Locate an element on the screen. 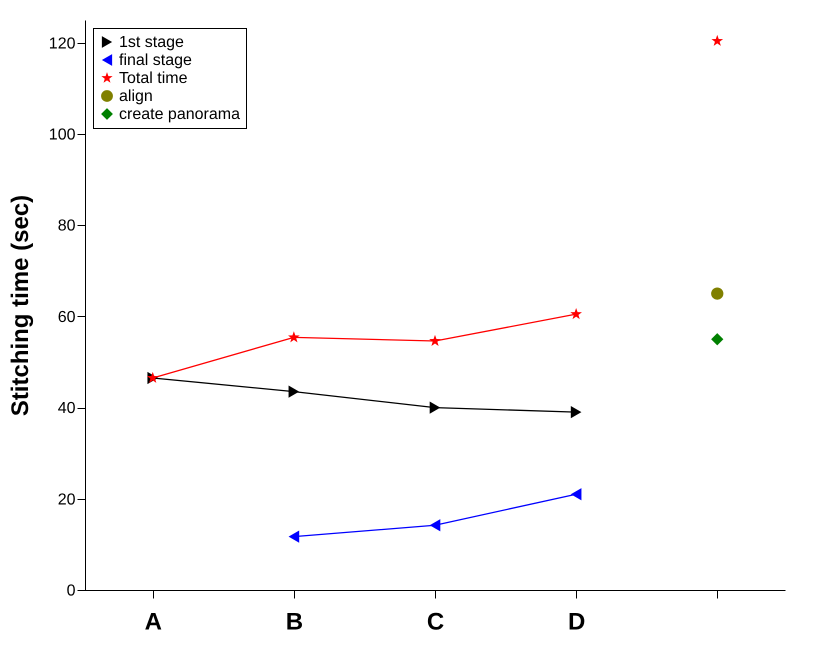 This screenshot has height=667, width=840. y-axis-title: Stitching time (sec) is located at coordinates (20, 305).